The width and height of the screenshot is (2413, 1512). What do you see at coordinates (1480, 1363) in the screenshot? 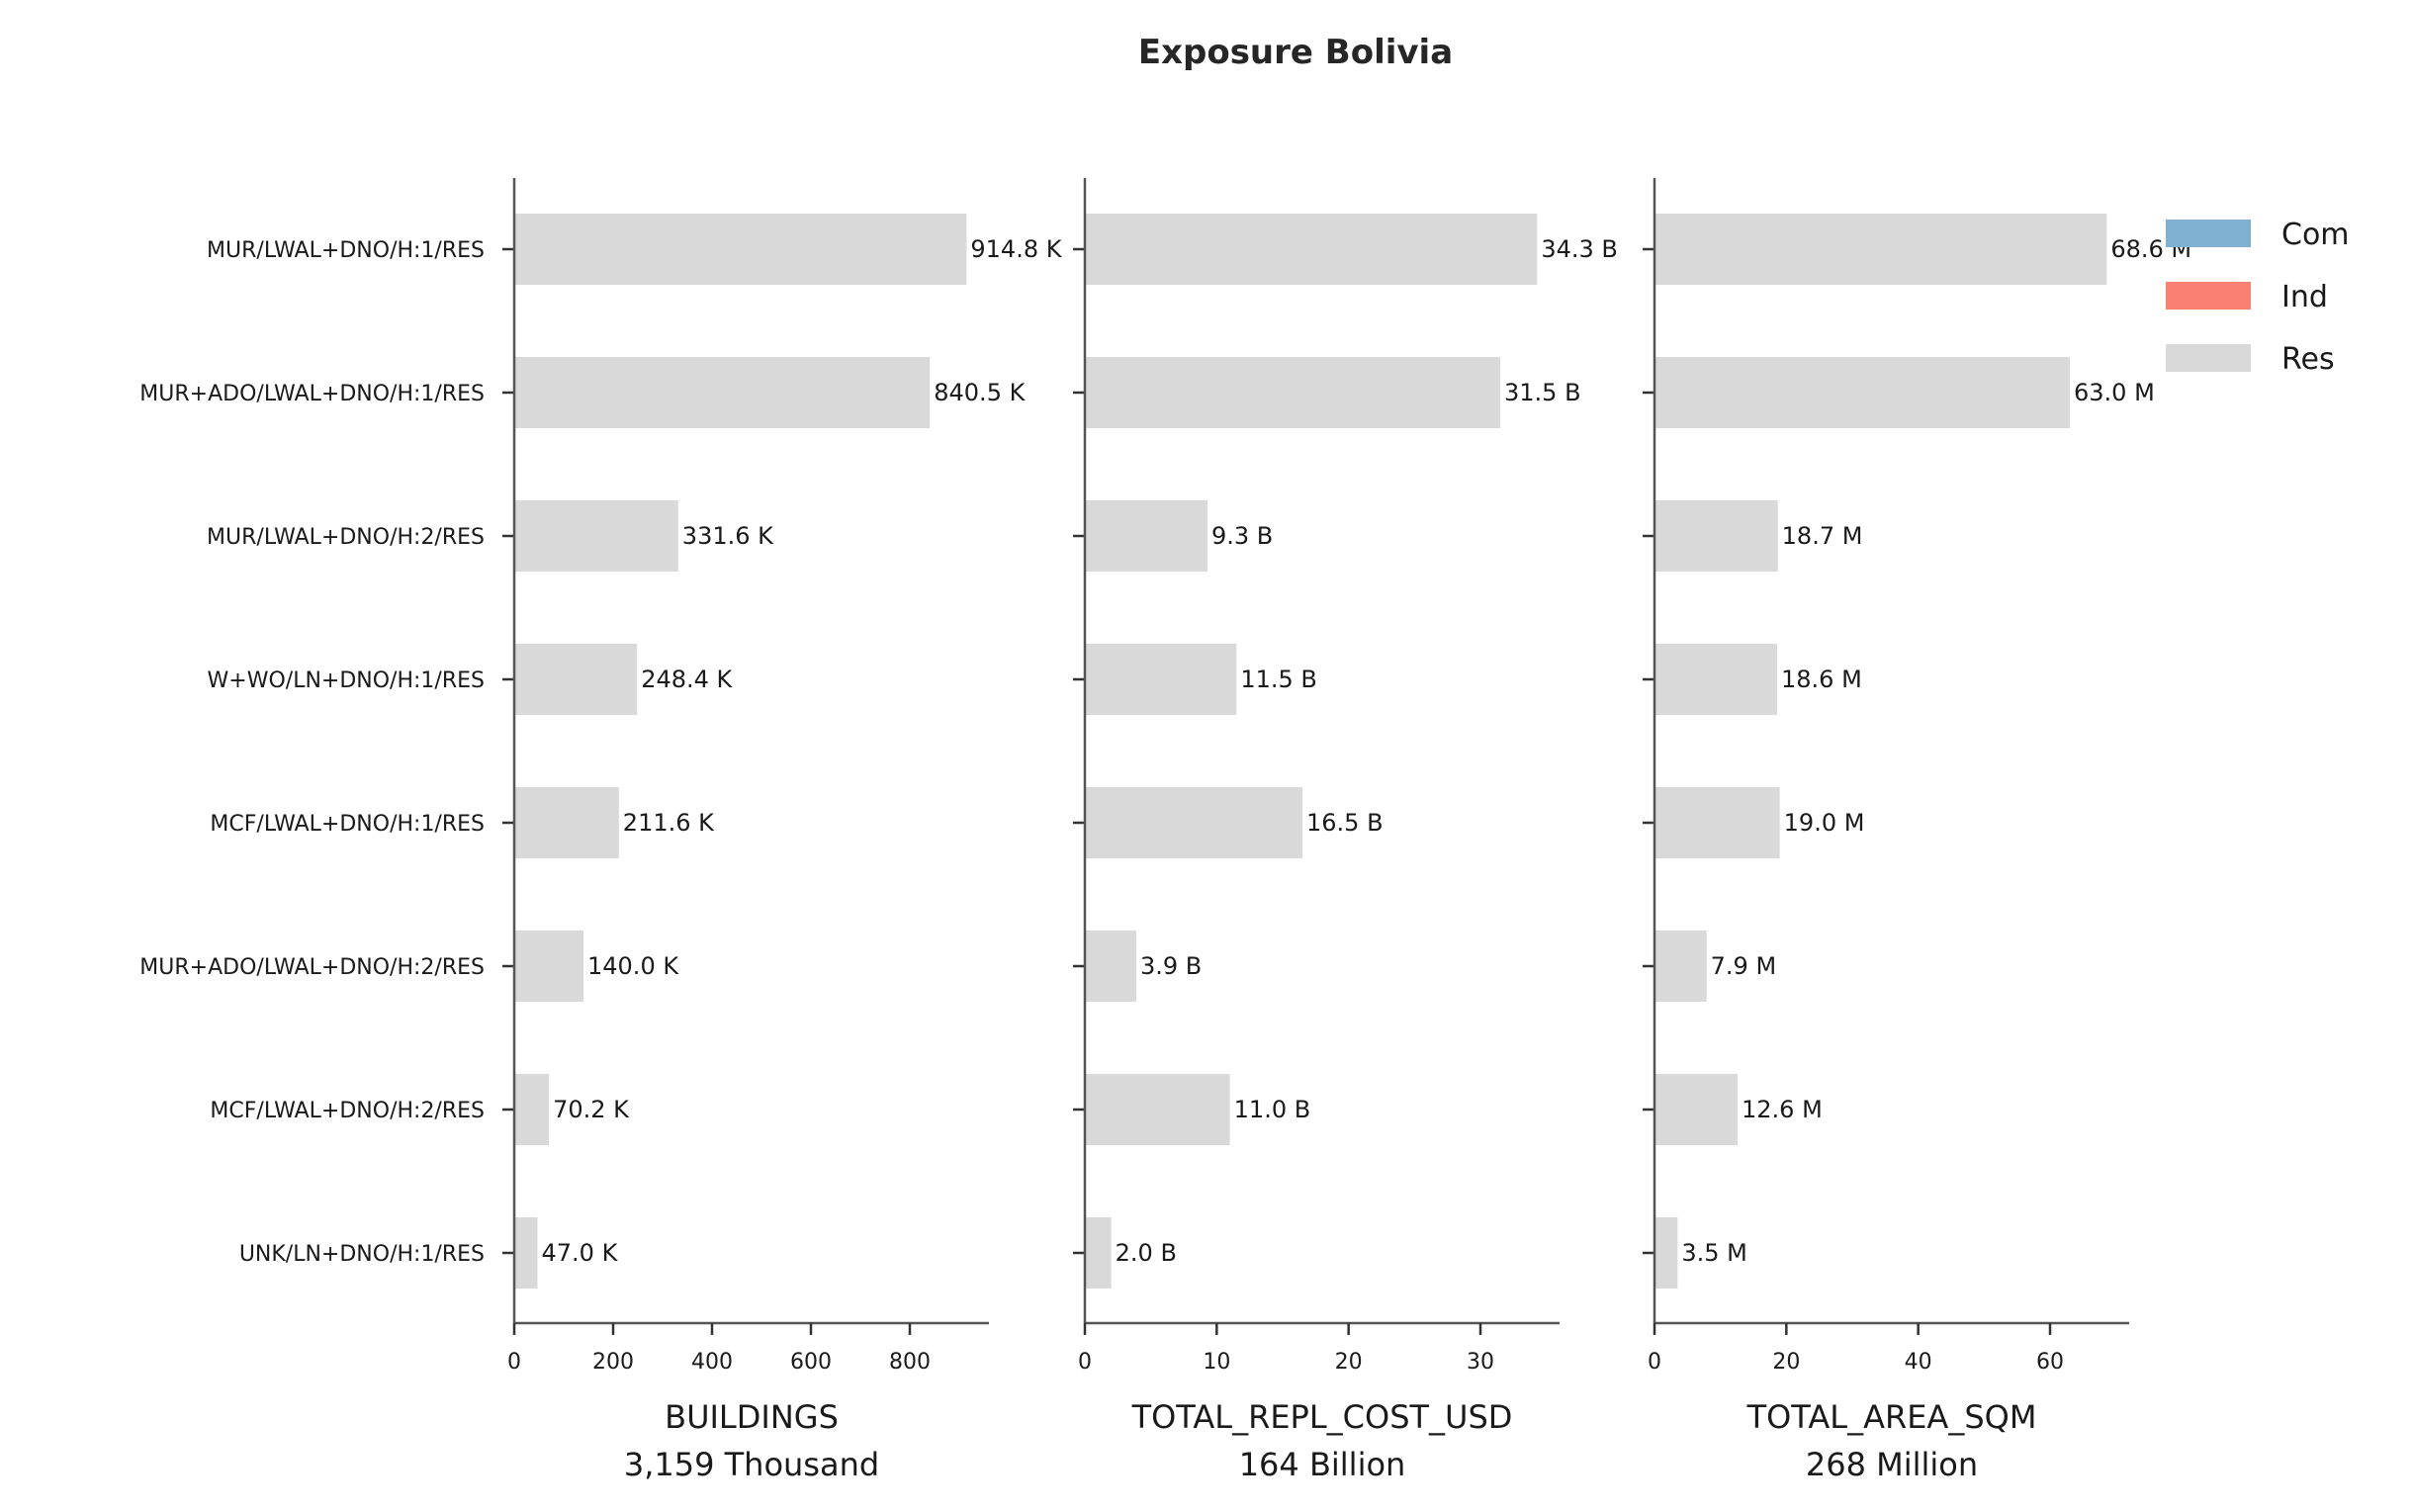
I see `x-tick-label: 30` at bounding box center [1480, 1363].